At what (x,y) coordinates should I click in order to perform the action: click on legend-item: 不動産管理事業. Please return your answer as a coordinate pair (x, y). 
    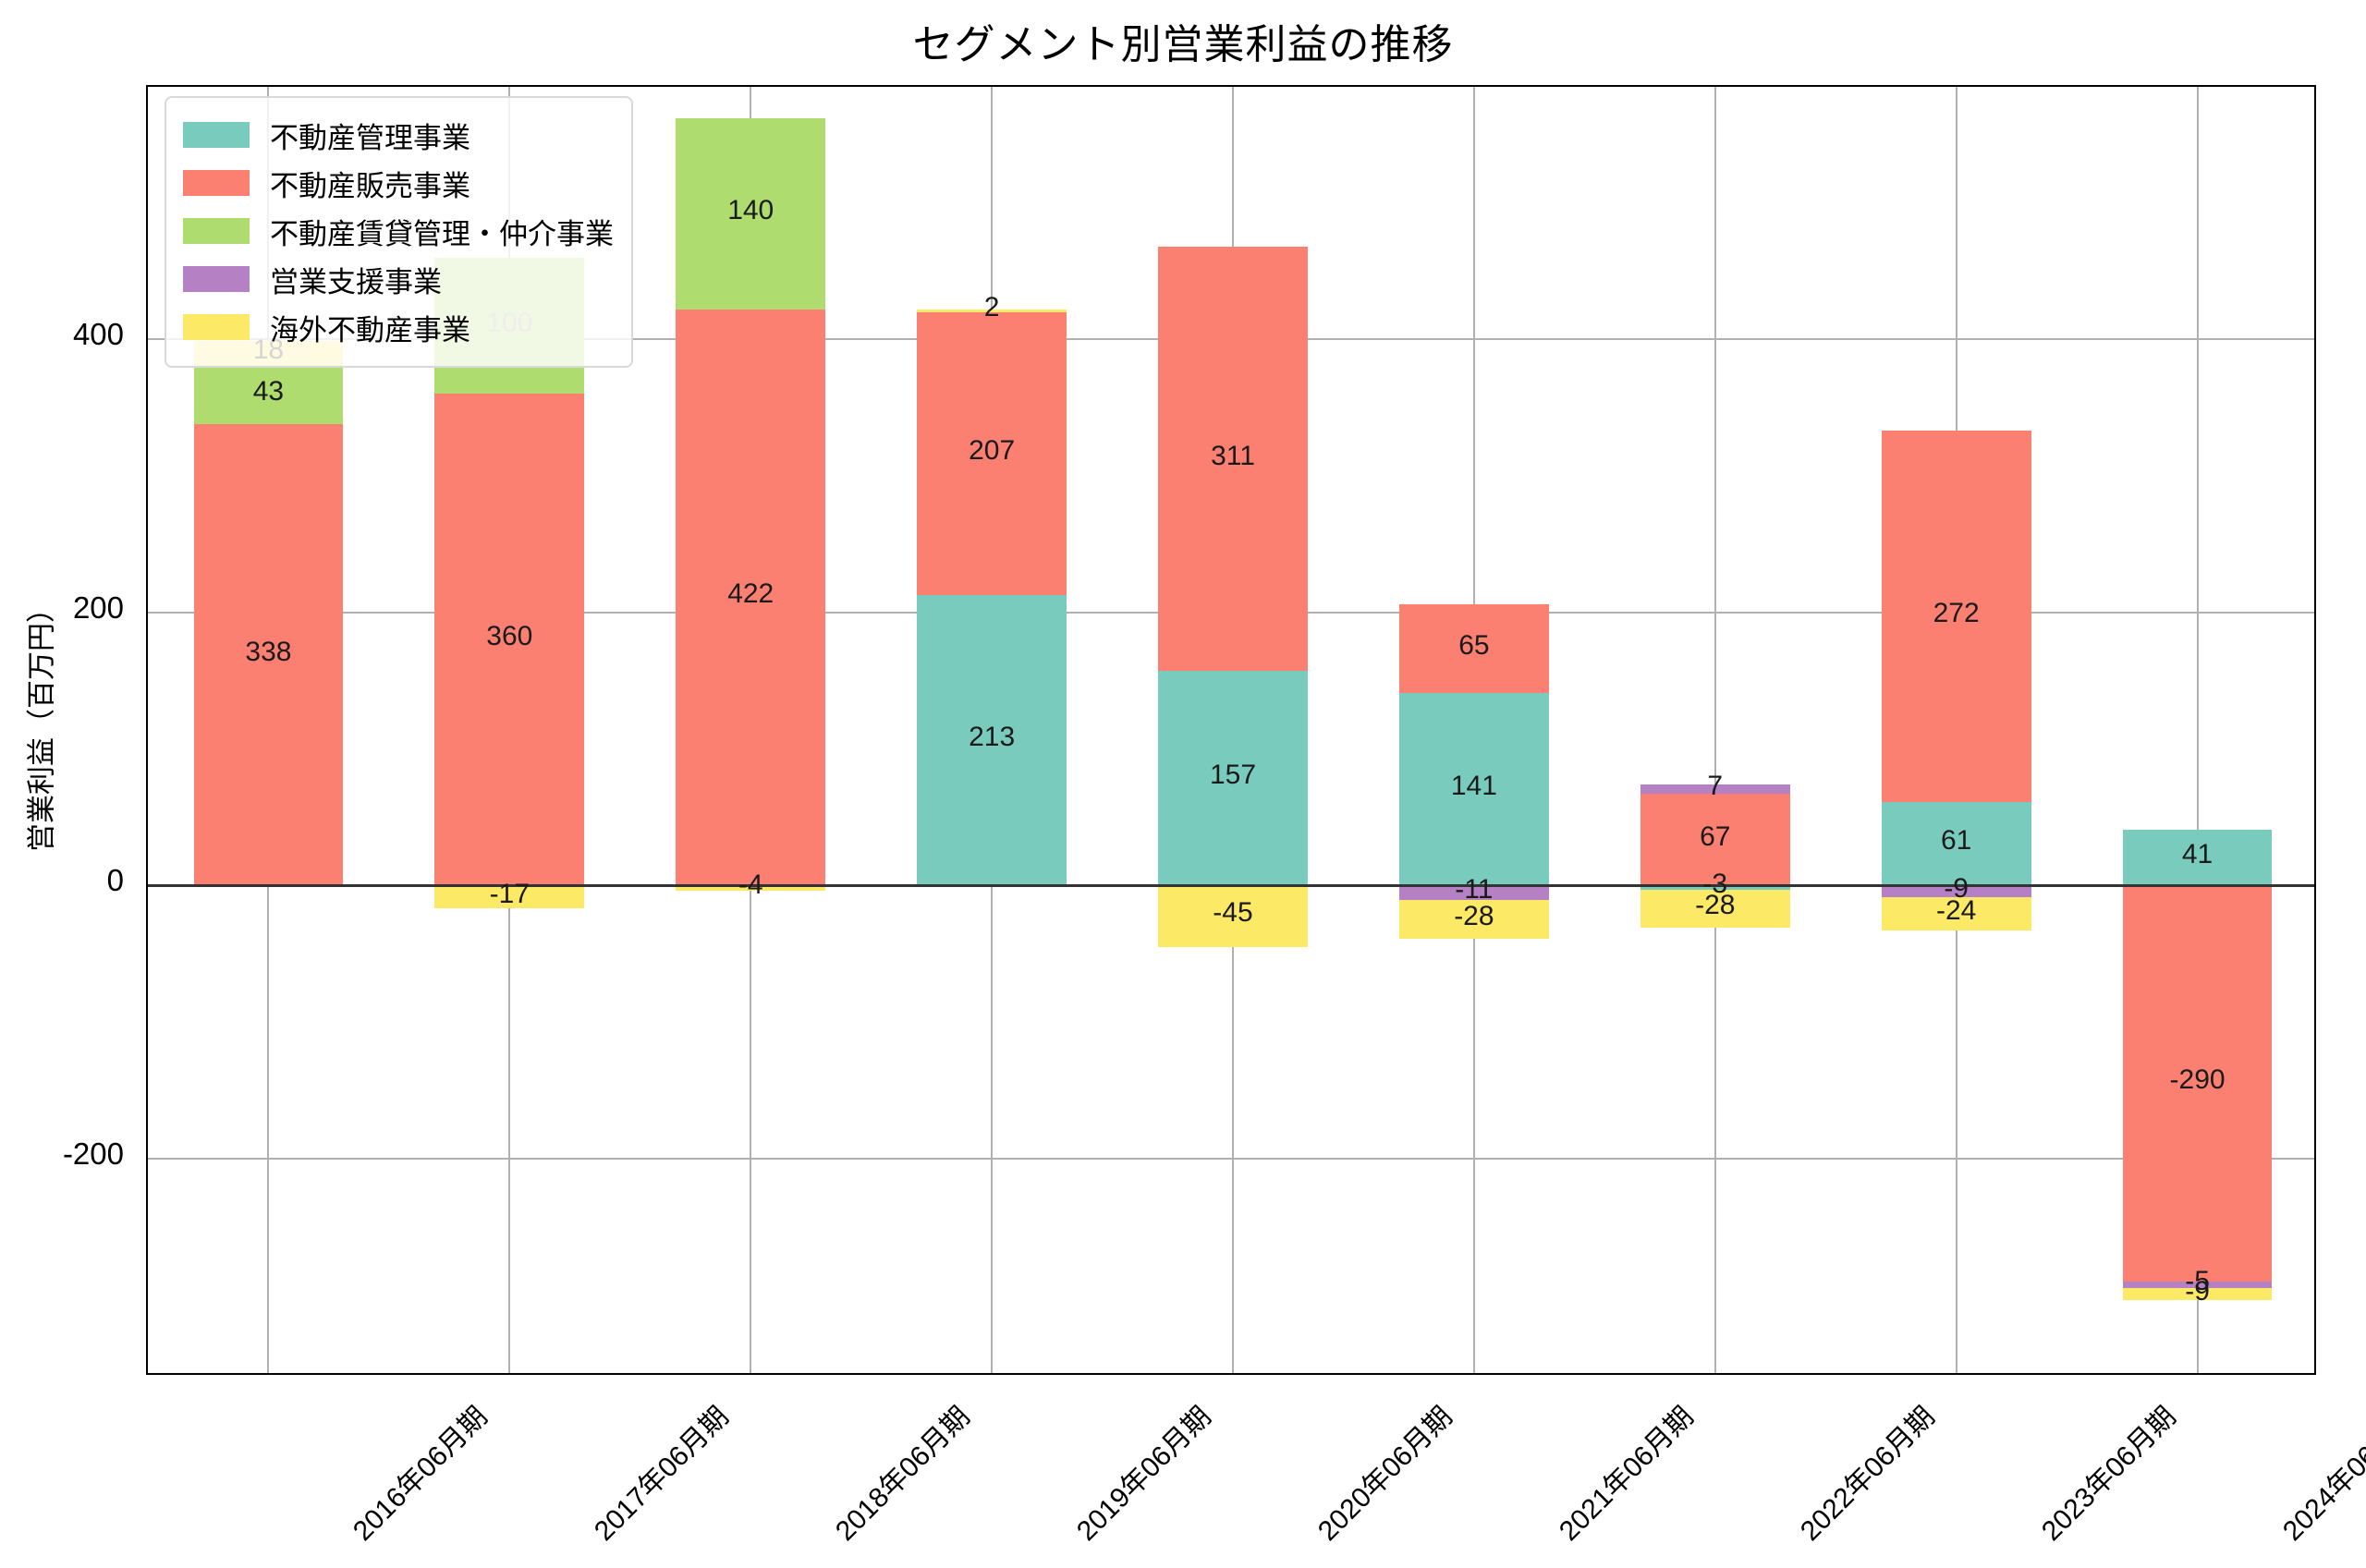
    Looking at the image, I should click on (399, 135).